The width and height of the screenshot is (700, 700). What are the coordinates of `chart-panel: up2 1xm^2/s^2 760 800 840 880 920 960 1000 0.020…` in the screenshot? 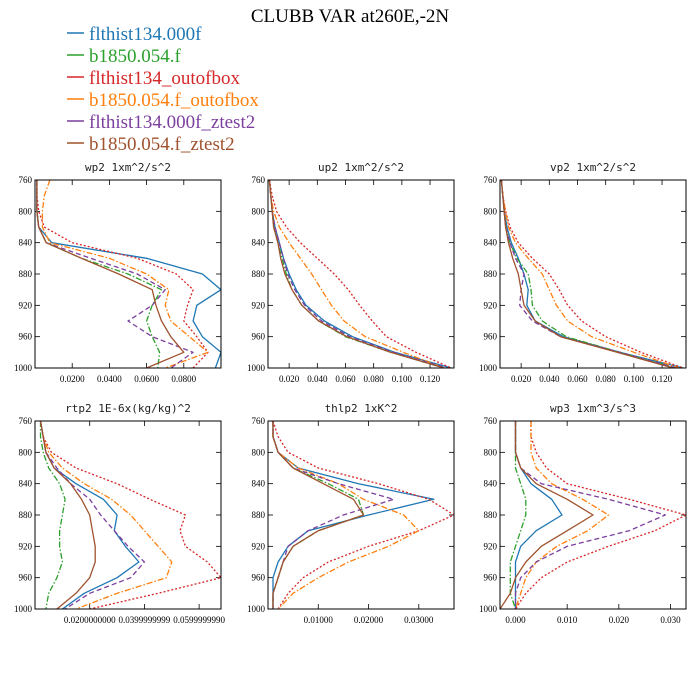 It's located at (351, 272).